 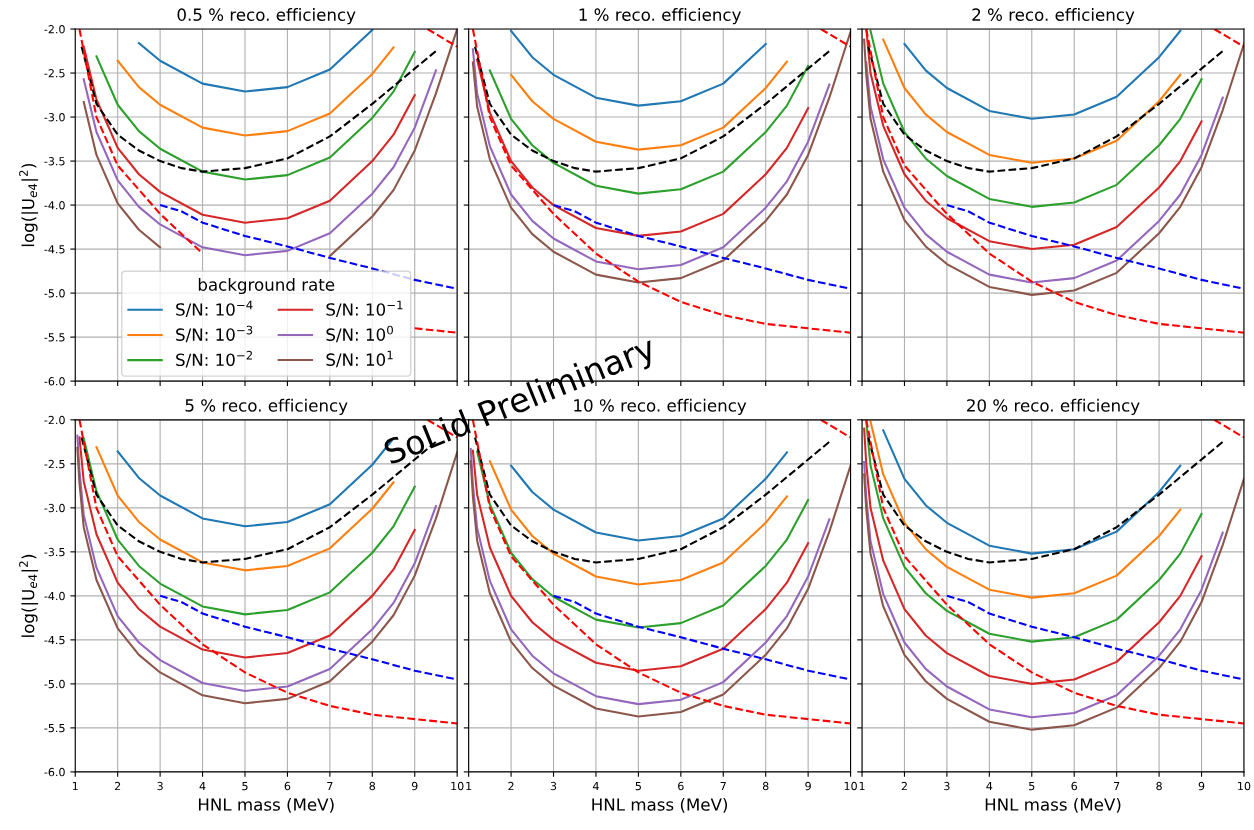 What do you see at coordinates (364, 309) in the screenshot?
I see `legend-label: S/N: 10$^{−1}$` at bounding box center [364, 309].